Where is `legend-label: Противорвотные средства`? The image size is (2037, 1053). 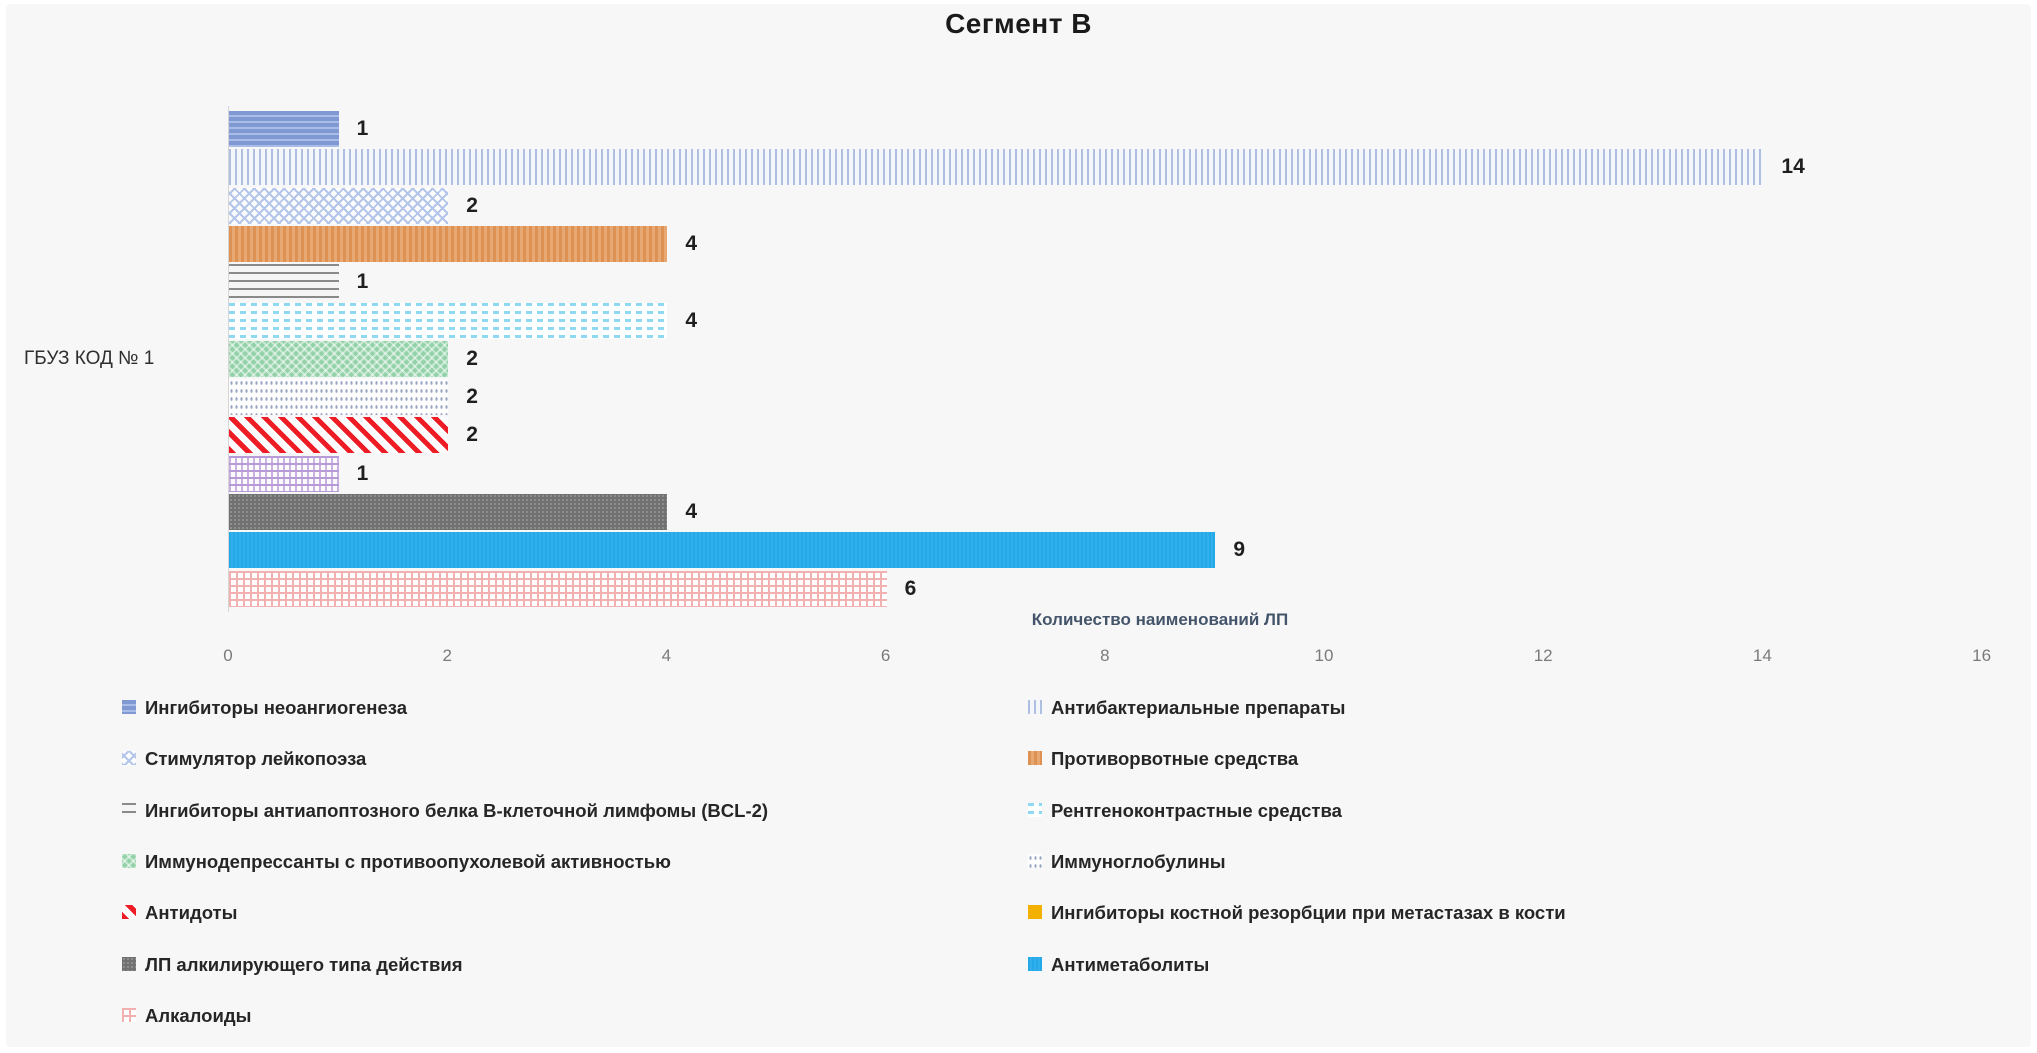
legend-label: Противорвотные средства is located at coordinates (1175, 759).